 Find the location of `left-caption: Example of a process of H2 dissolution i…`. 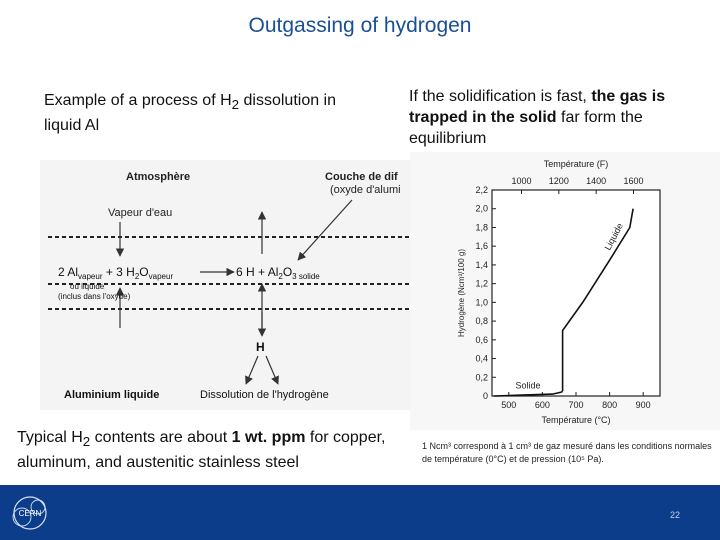

left-caption: Example of a process of H2 dissolution i… is located at coordinates (209, 113).